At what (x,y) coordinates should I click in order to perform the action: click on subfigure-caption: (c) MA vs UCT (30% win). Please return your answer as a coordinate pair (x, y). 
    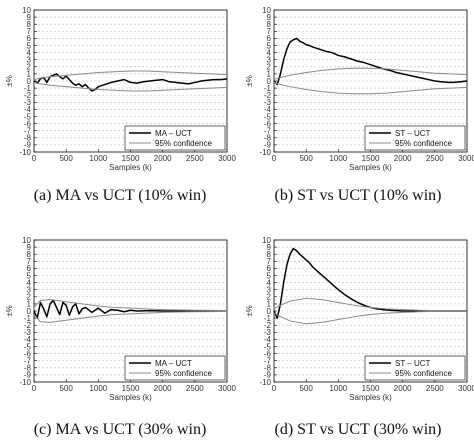
    Looking at the image, I should click on (120, 429).